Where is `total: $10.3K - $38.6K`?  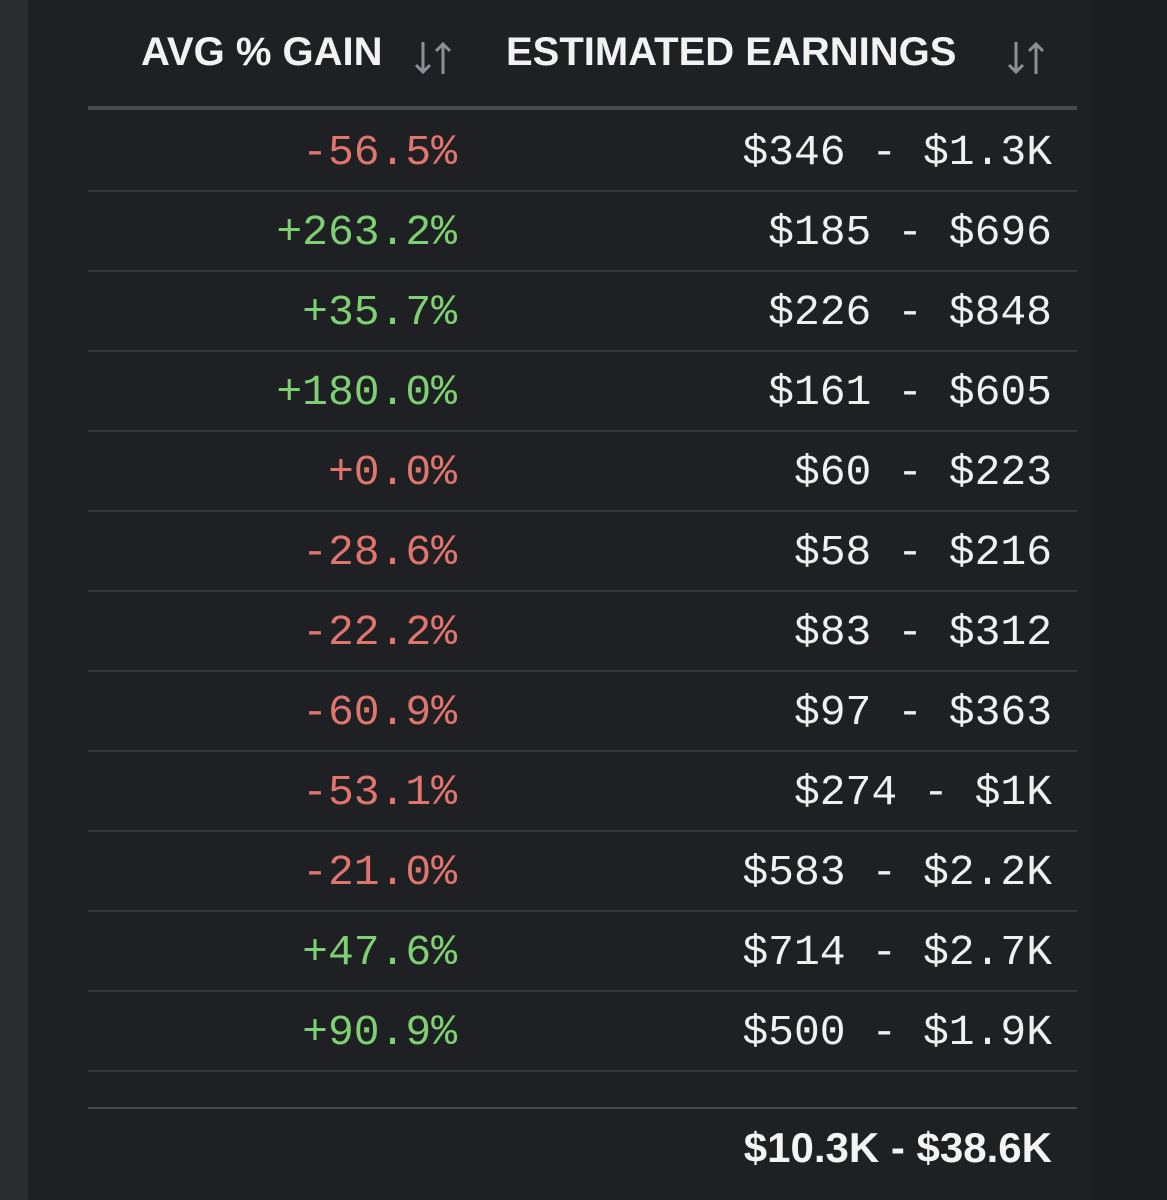
total: $10.3K - $38.6K is located at coordinates (897, 1147).